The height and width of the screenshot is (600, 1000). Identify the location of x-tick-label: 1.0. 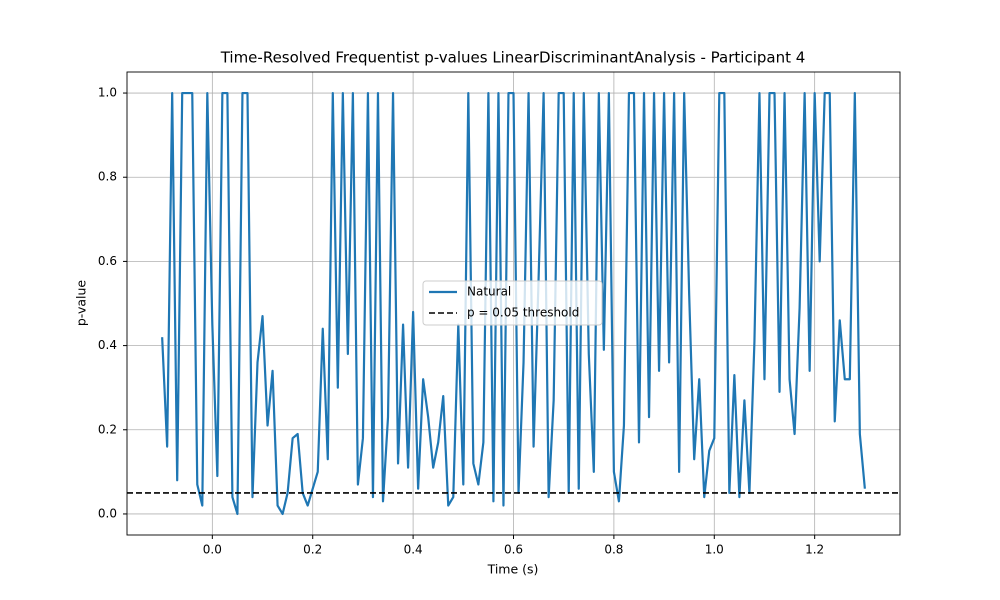
(714, 550).